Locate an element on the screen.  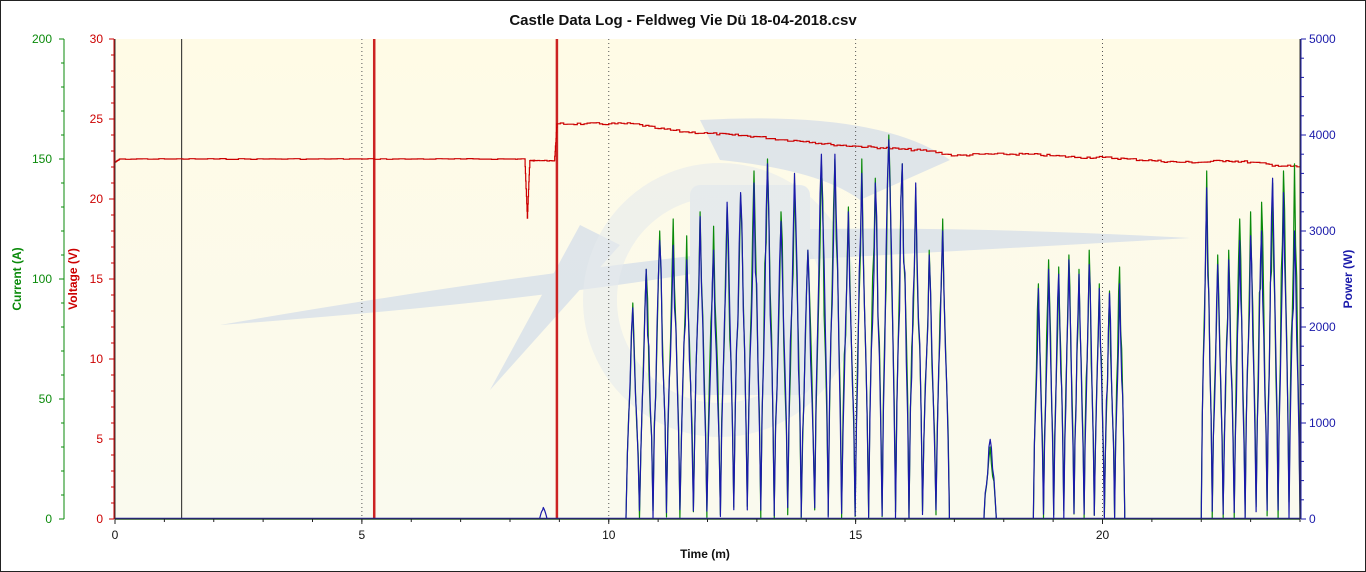
voltage-tick-label-5: 25 is located at coordinates (97, 119).